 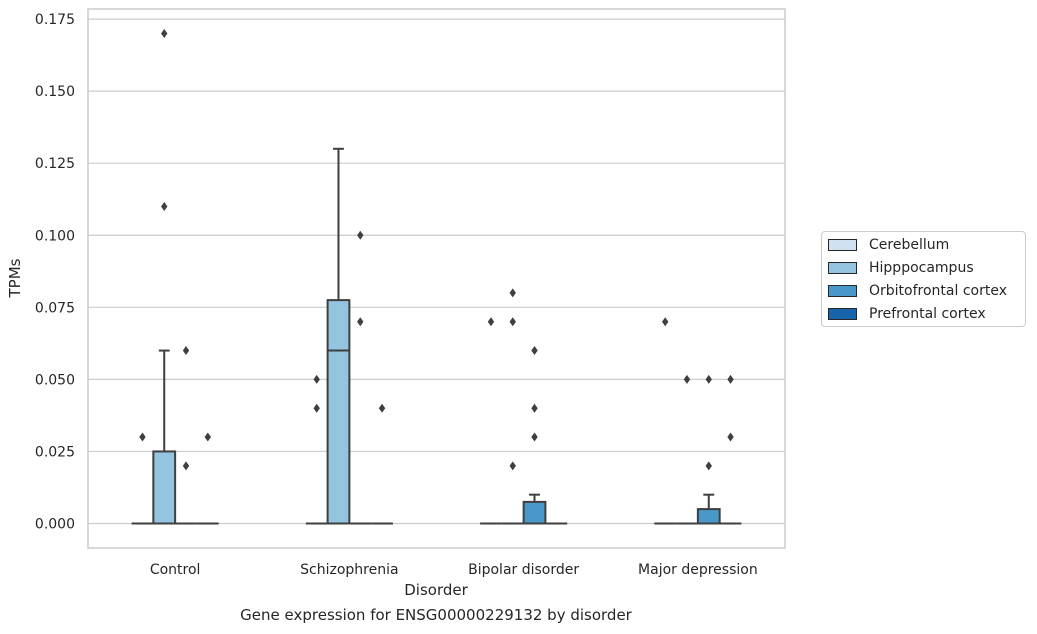 I want to click on legend-label: Orbitofrontal cortex, so click(x=938, y=291).